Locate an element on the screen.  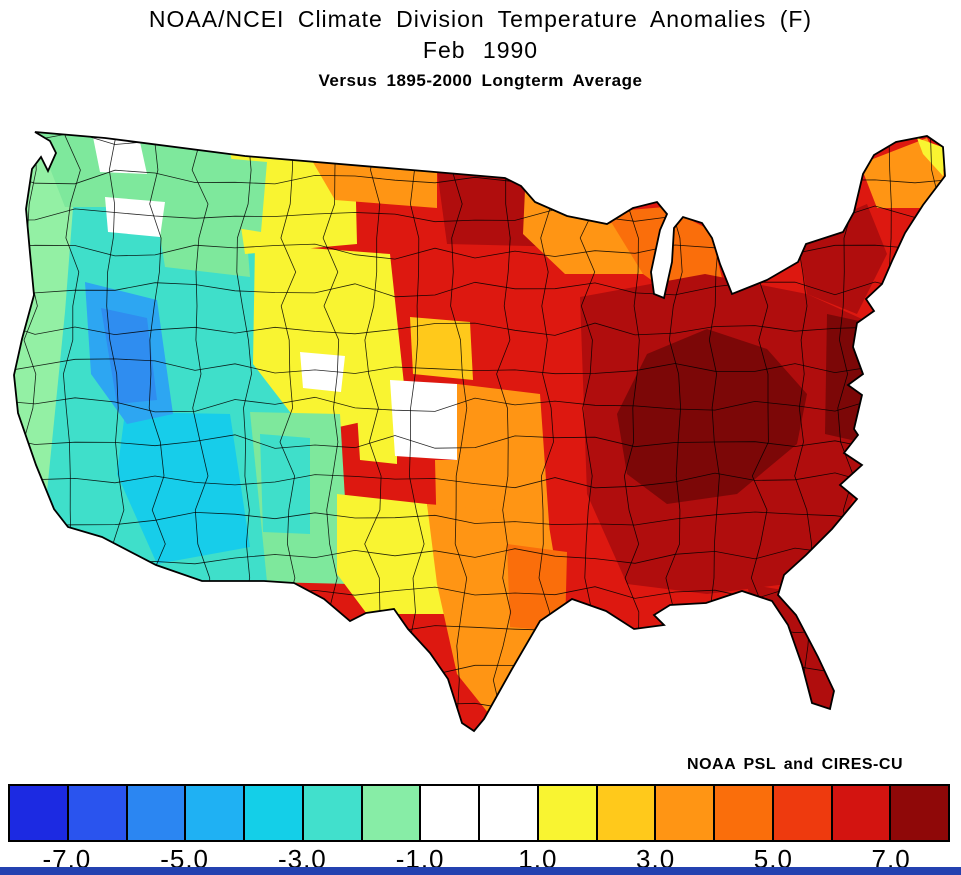
window-edge-bar is located at coordinates (480, 871).